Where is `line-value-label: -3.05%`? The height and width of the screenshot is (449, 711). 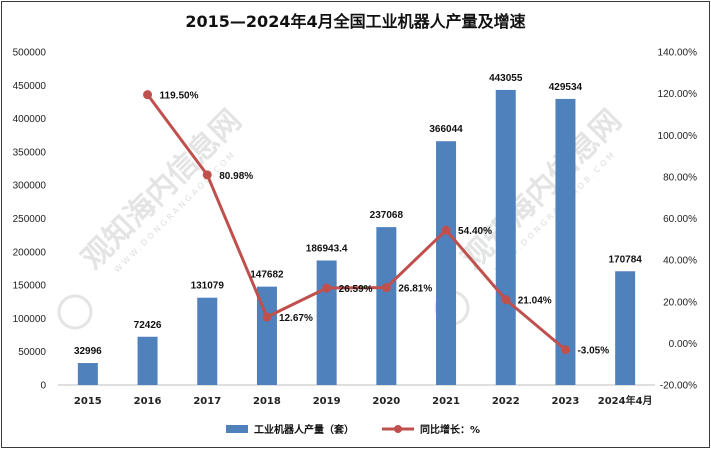
line-value-label: -3.05% is located at coordinates (593, 351).